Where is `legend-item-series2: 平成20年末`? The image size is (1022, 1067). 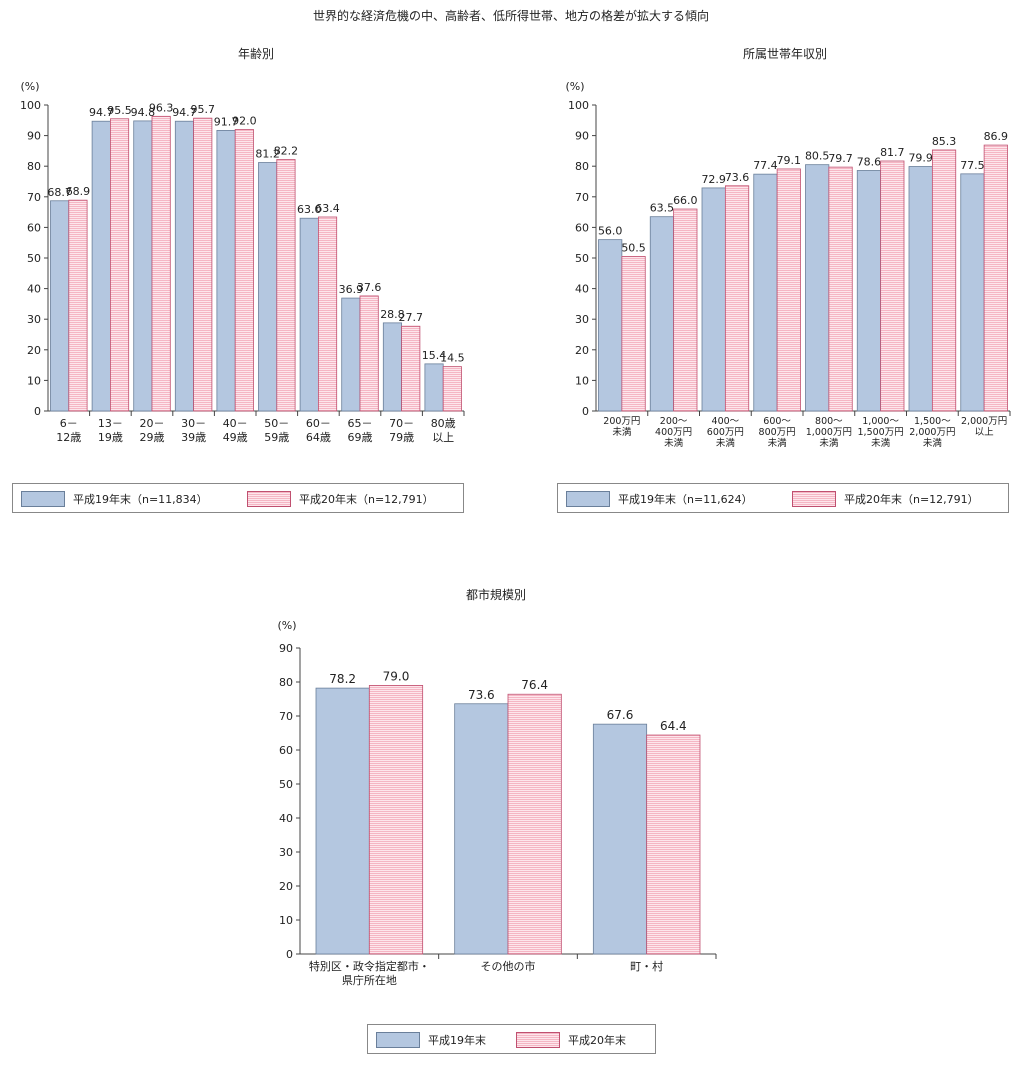 legend-item-series2: 平成20年末 is located at coordinates (571, 1040).